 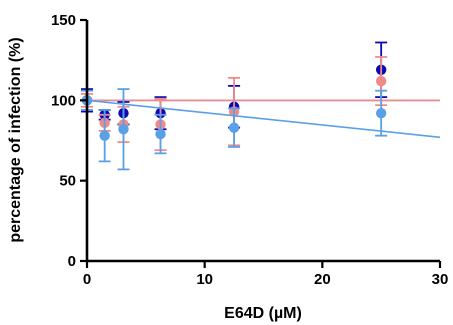 I want to click on x-axis-label: E64D (µM), so click(x=263, y=313).